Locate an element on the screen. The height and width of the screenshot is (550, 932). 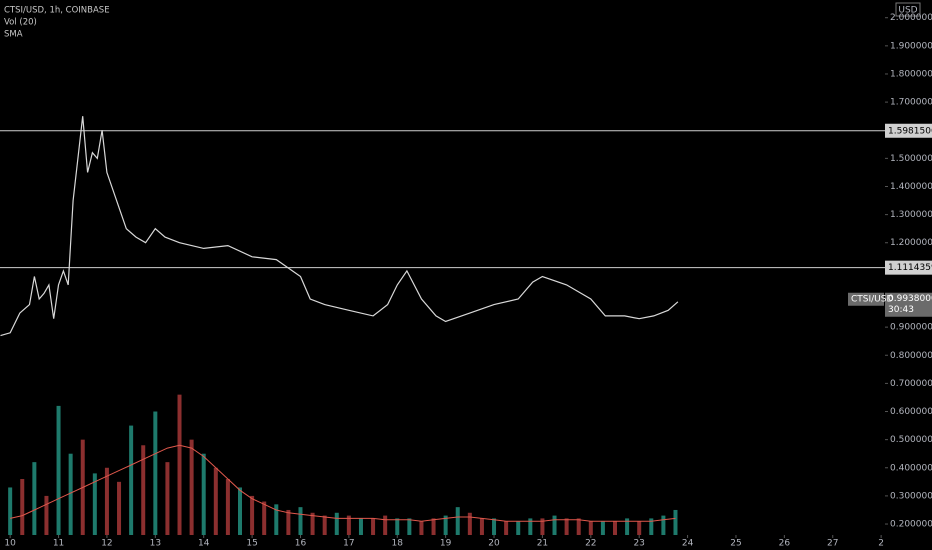
hline-label: 1.59815068 is located at coordinates (910, 131).